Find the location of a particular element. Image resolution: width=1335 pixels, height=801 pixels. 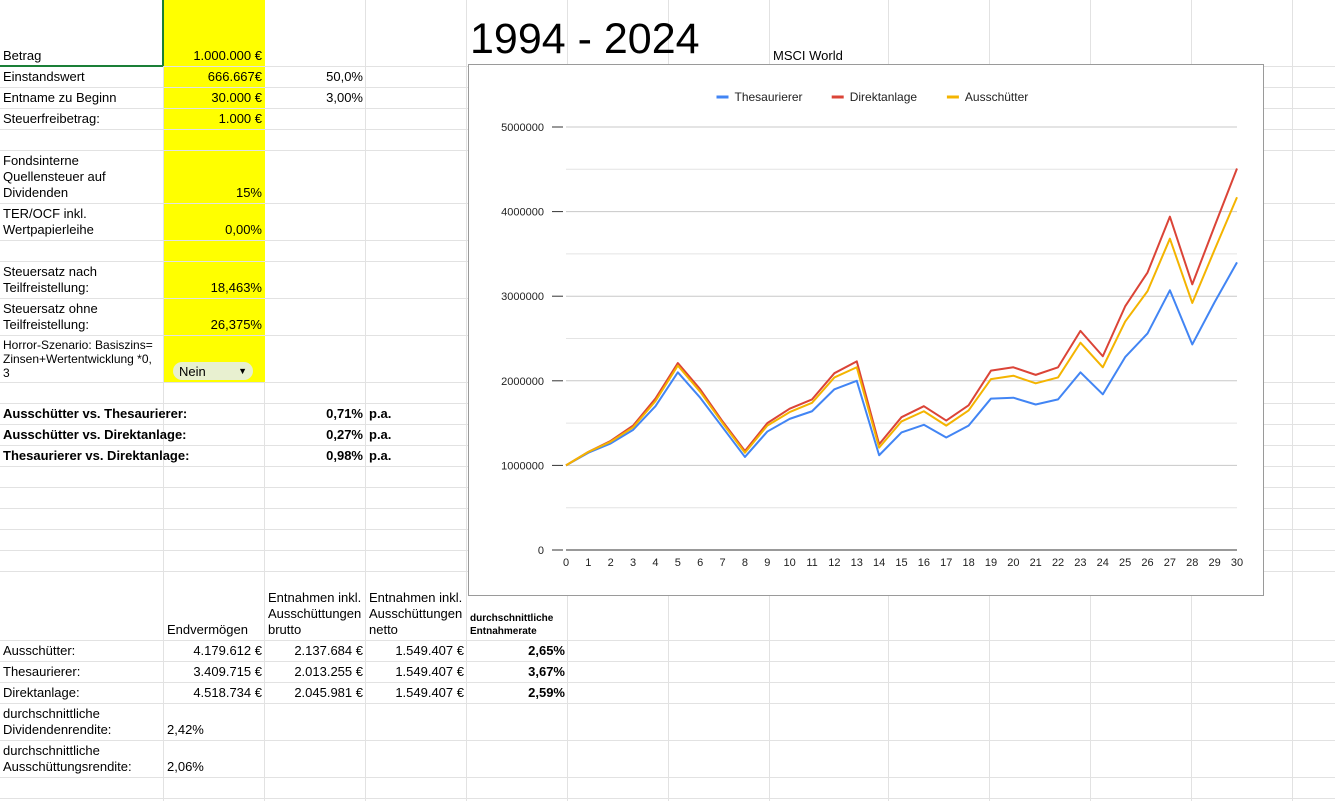

cell-einstandswert-extra: 50,0% is located at coordinates (315, 77).